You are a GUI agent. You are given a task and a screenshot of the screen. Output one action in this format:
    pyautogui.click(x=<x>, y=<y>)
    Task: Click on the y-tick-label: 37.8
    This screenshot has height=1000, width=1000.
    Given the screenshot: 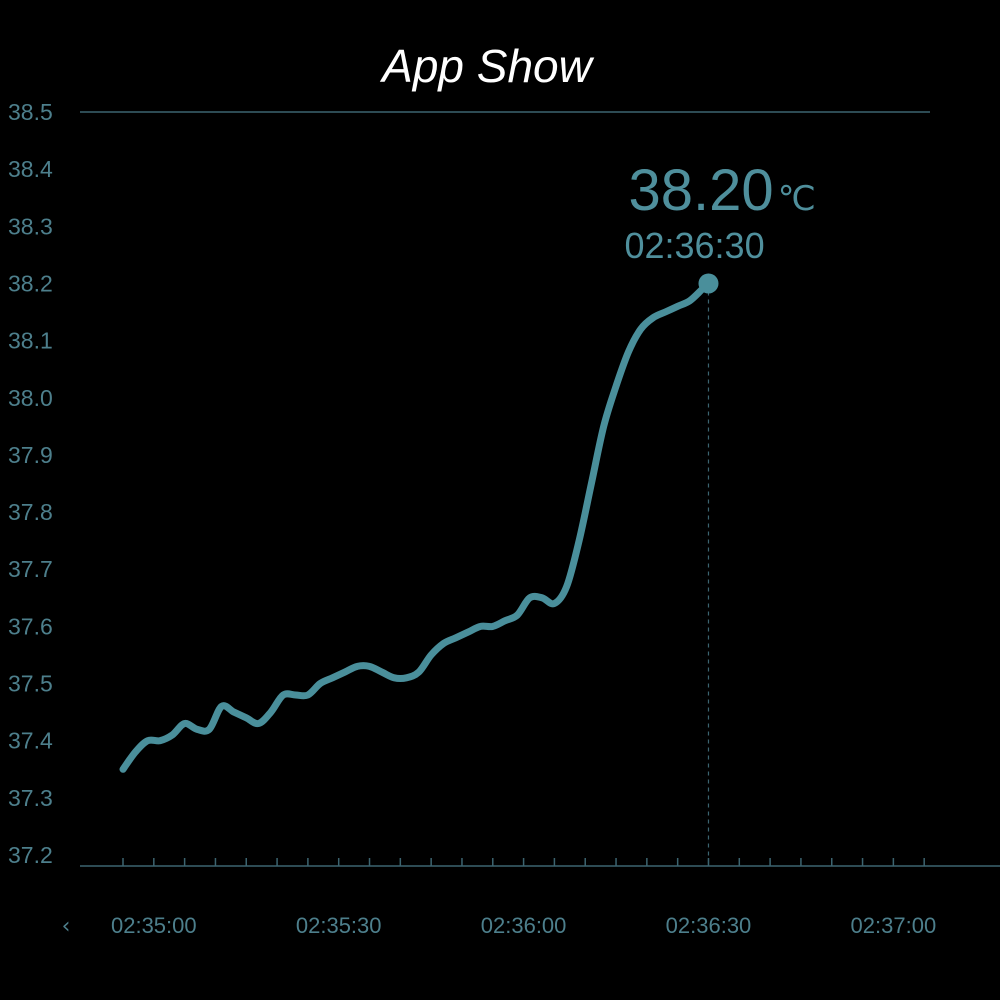 What is the action you would take?
    pyautogui.click(x=30, y=512)
    